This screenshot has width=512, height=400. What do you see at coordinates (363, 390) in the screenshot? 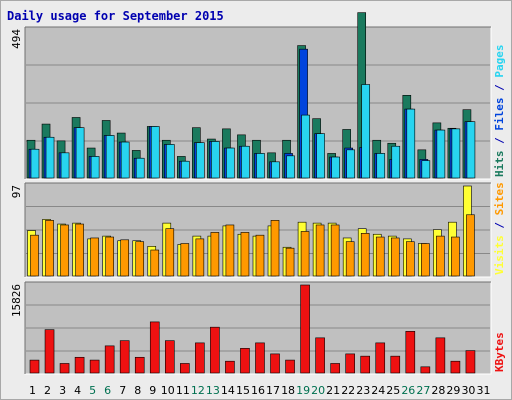
I see `day-label-23: 23` at bounding box center [363, 390].